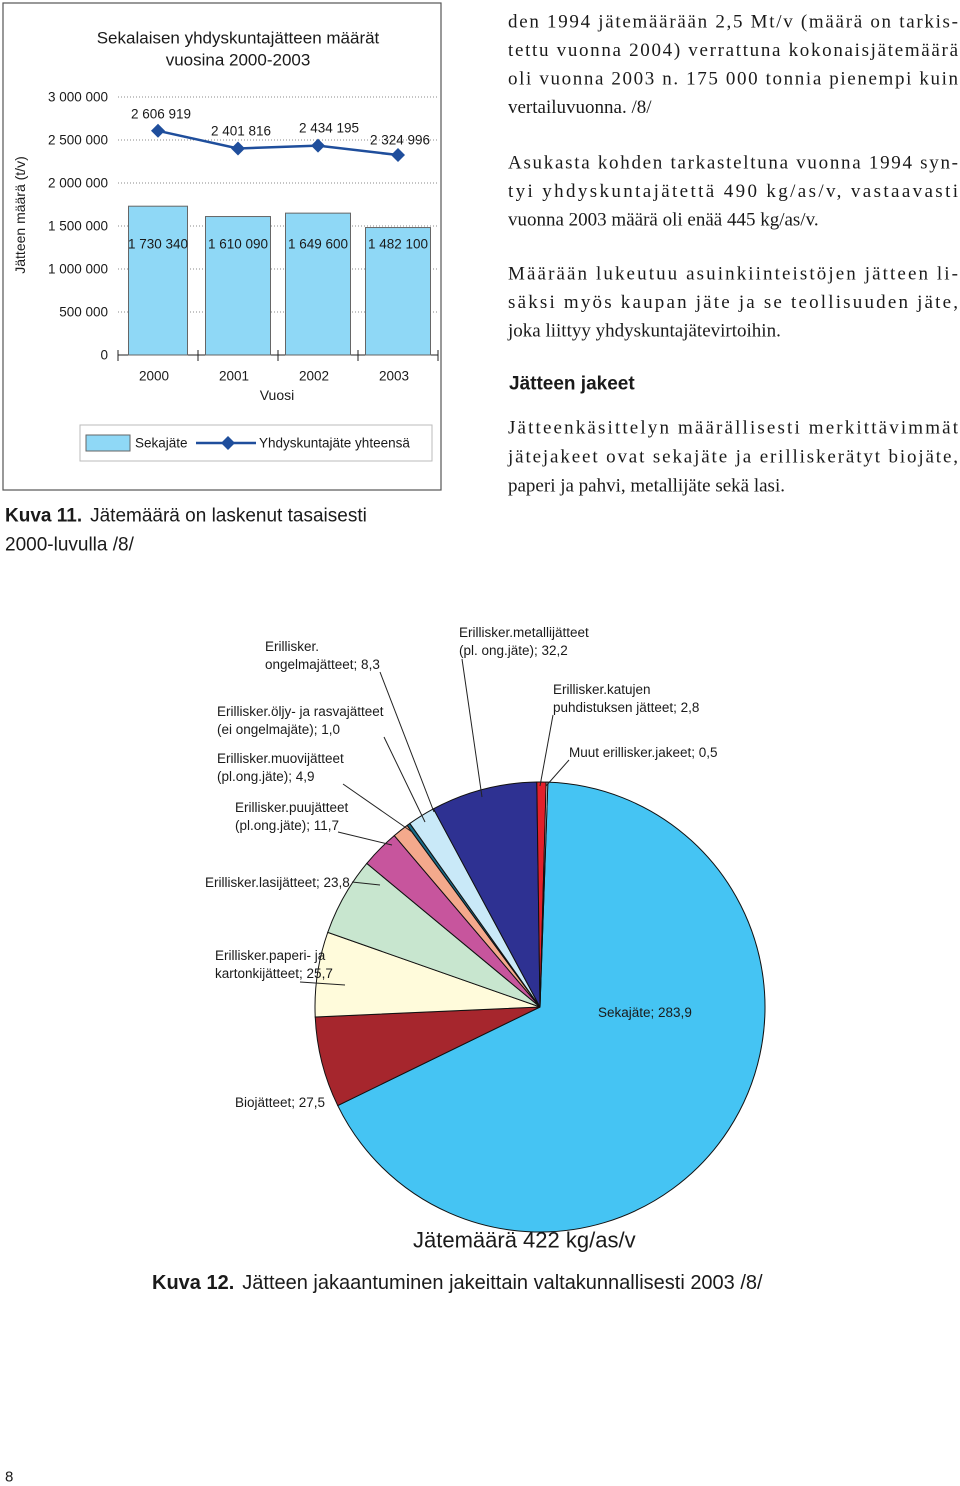 The image size is (960, 1486). What do you see at coordinates (238, 244) in the screenshot?
I see `bar-value-label: 1 610 090` at bounding box center [238, 244].